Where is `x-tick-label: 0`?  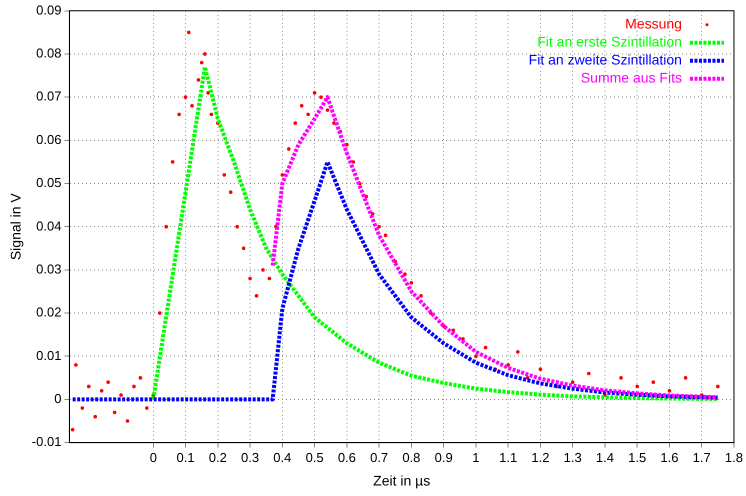
x-tick-label: 0 is located at coordinates (153, 457).